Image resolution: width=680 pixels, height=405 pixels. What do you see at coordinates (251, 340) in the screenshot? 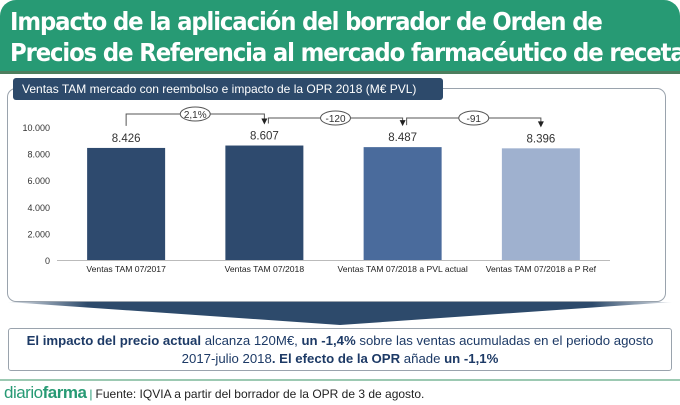
I see `summary-text-1: alcanza 120M€,` at bounding box center [251, 340].